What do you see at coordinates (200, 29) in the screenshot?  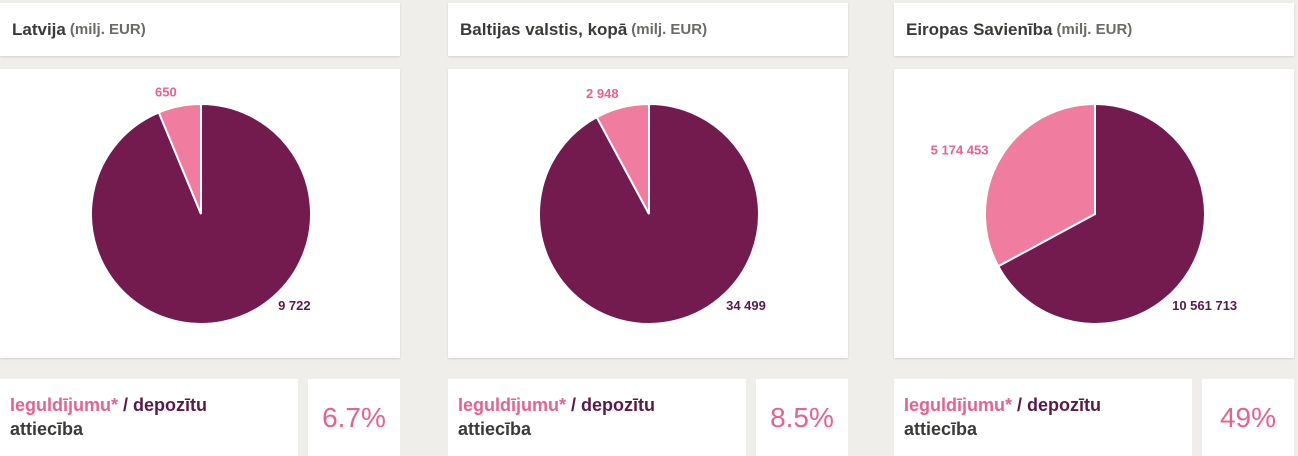 I see `chart-title: Latvija (milj. EUR)` at bounding box center [200, 29].